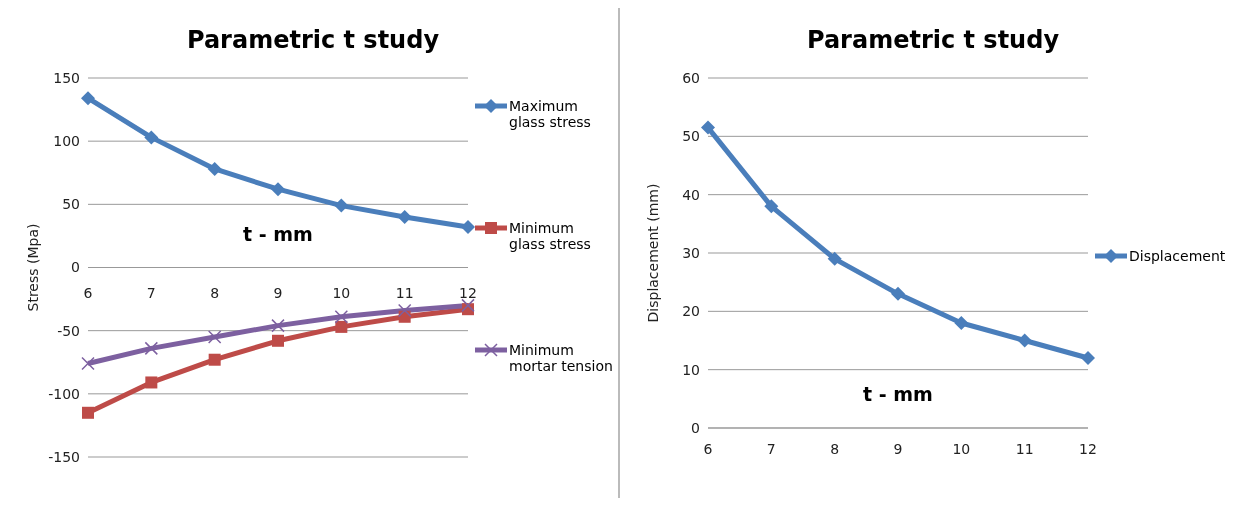 Image resolution: width=1243 pixels, height=511 pixels. Describe the element at coordinates (691, 77) in the screenshot. I see `y-tick-label: 60` at that location.